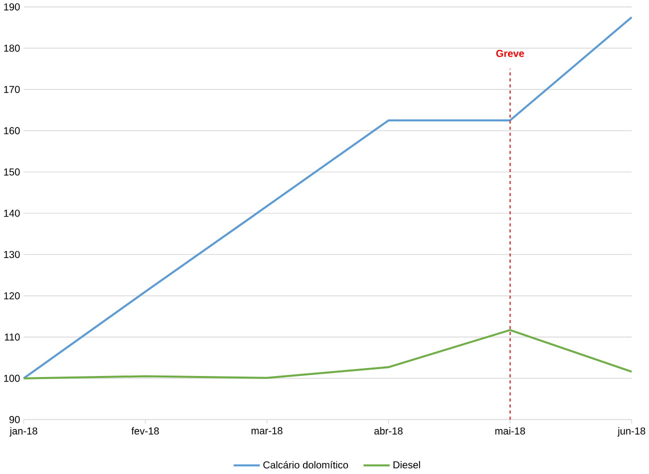 This screenshot has height=474, width=649. I want to click on legend-label: Diesel, so click(407, 464).